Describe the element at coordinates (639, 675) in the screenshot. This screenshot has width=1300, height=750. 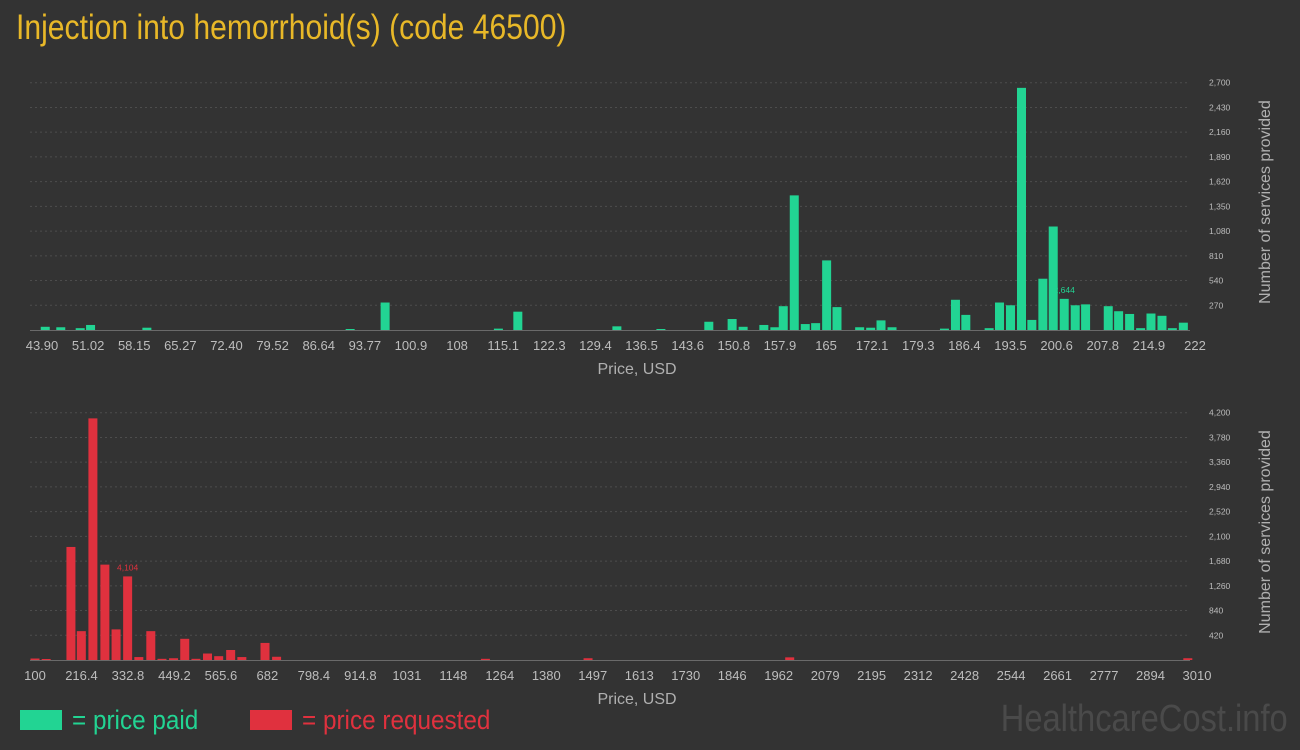
I see `chart2-x-tick-label: 1613` at that location.